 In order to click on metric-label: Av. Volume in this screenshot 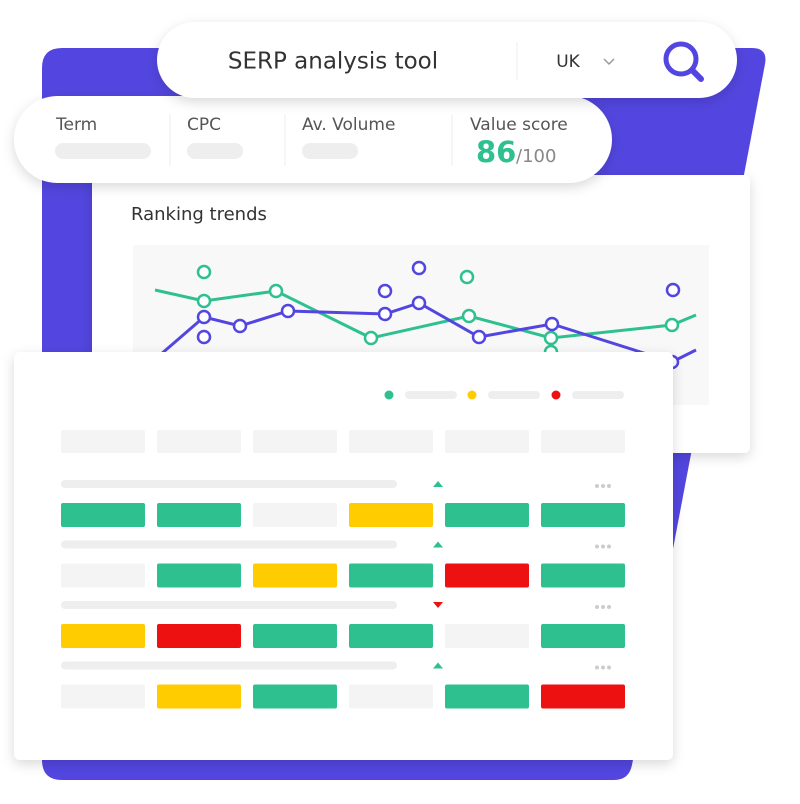, I will do `click(348, 125)`.